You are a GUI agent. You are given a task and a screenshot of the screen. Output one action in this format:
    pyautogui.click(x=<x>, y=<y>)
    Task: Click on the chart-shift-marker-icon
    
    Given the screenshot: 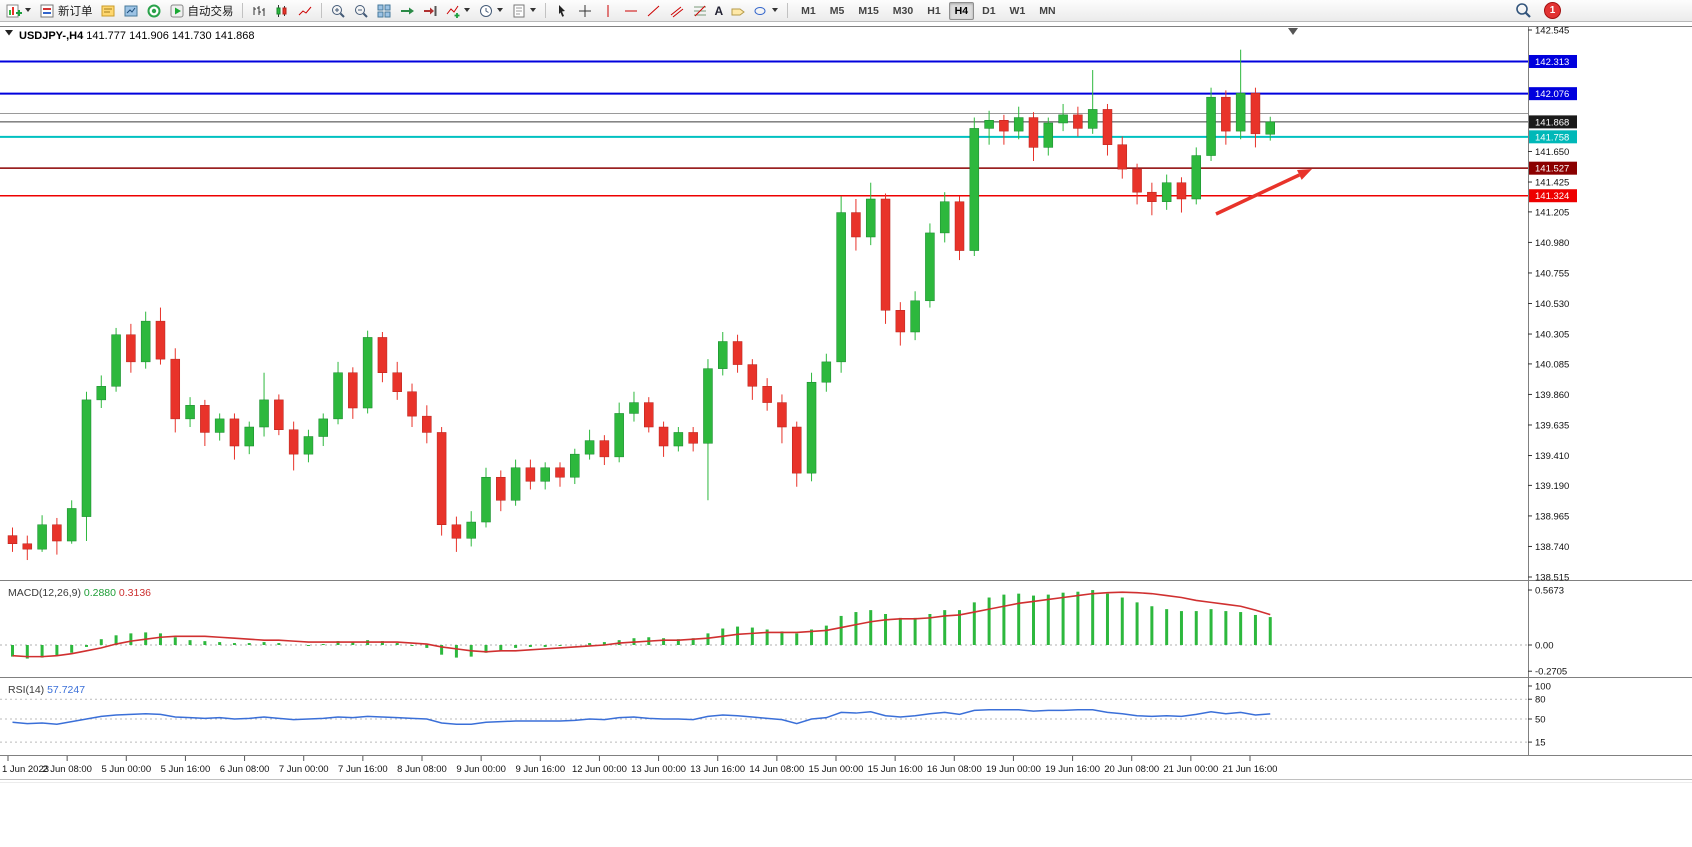 What is the action you would take?
    pyautogui.click(x=1293, y=31)
    